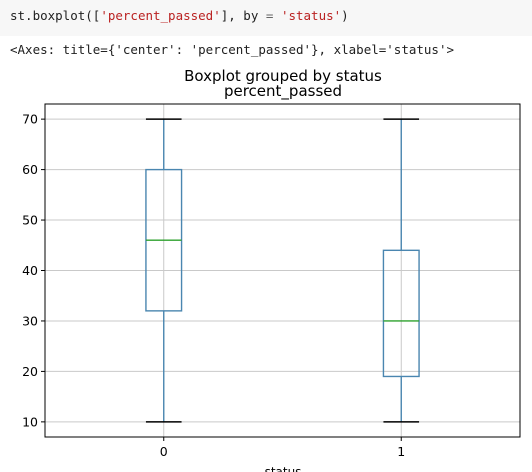 The height and width of the screenshot is (472, 532). Describe the element at coordinates (30, 421) in the screenshot. I see `y-tick-label: 10` at that location.